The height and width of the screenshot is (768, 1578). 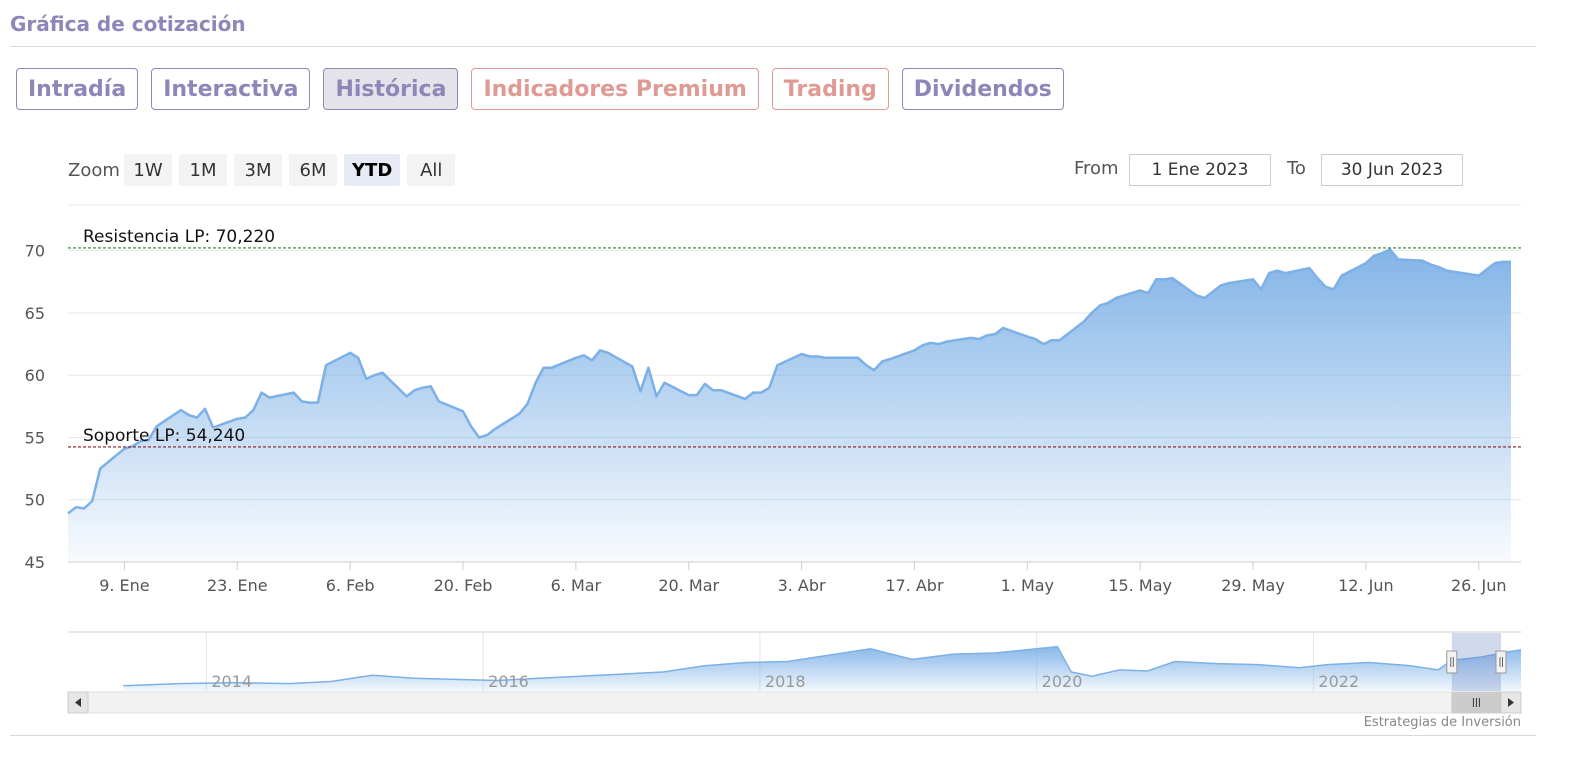 I want to click on chart-credits: Estrategias de Inversión, so click(x=1442, y=722).